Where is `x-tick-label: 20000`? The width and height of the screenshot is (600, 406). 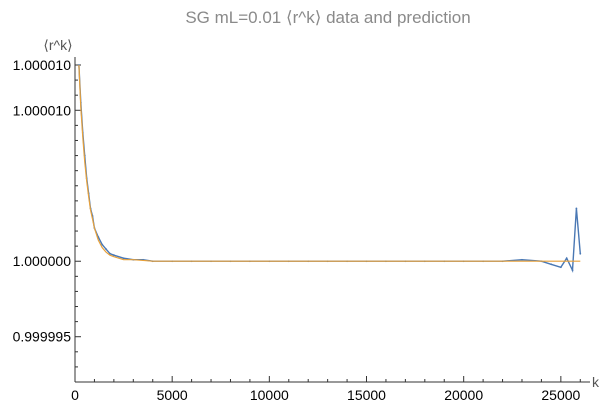 x-tick-label: 20000 is located at coordinates (463, 395).